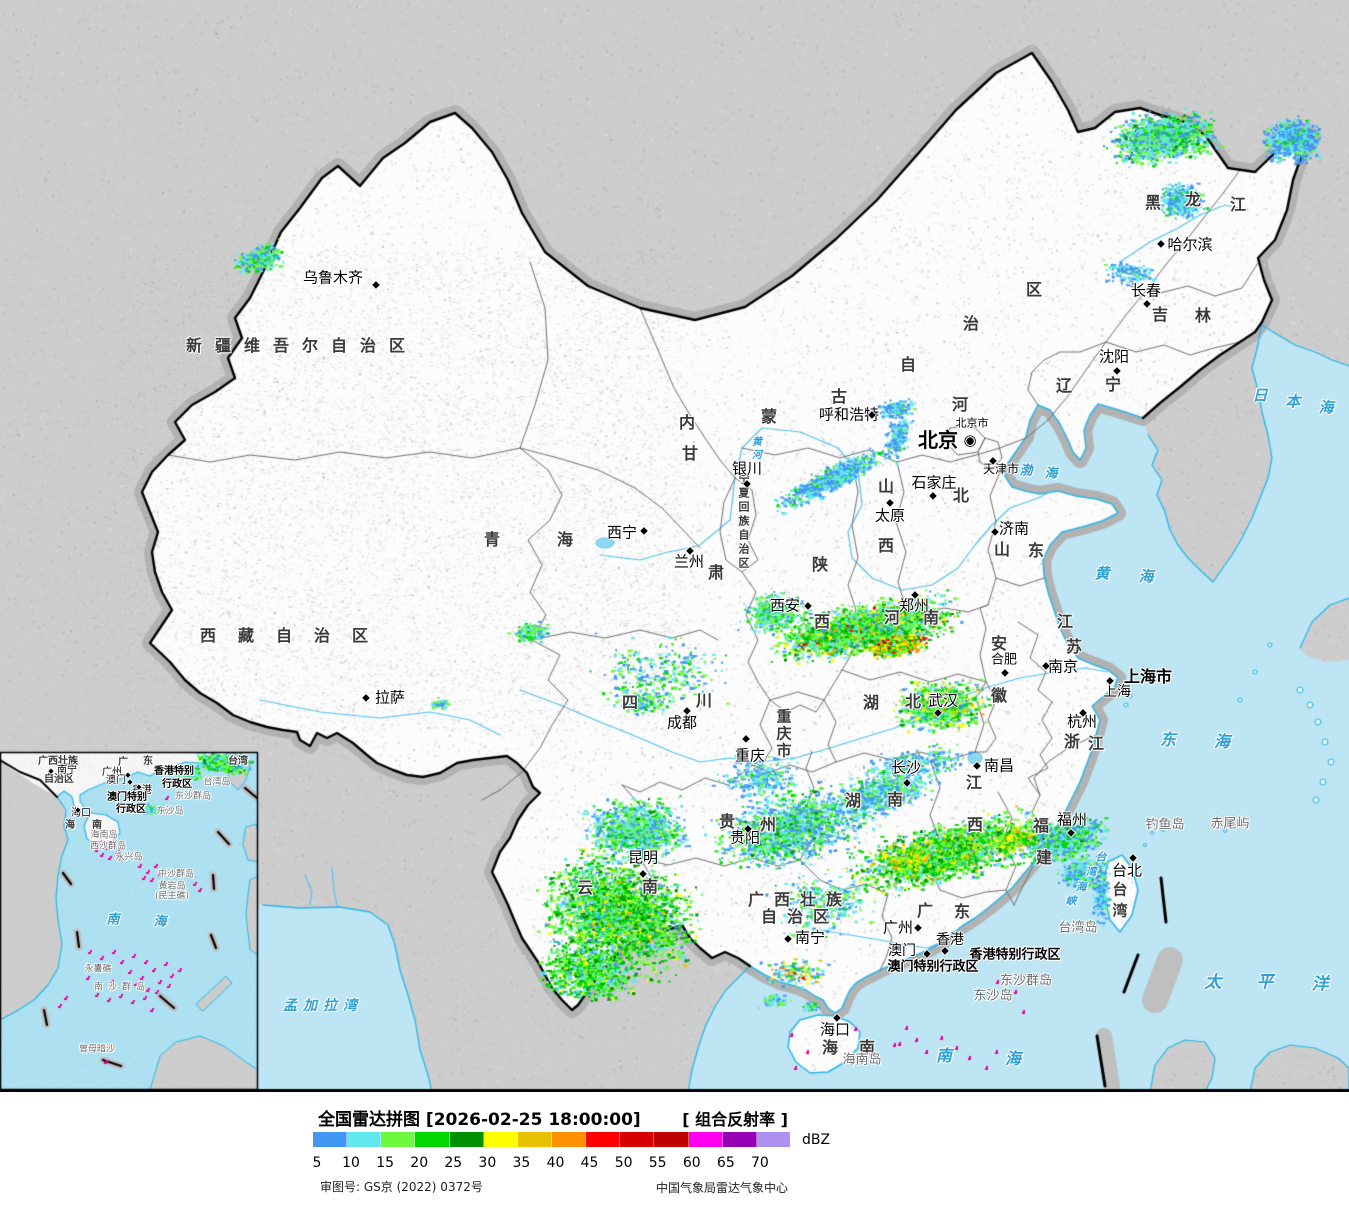 The width and height of the screenshot is (1349, 1208). I want to click on scale-value: 5, so click(317, 1163).